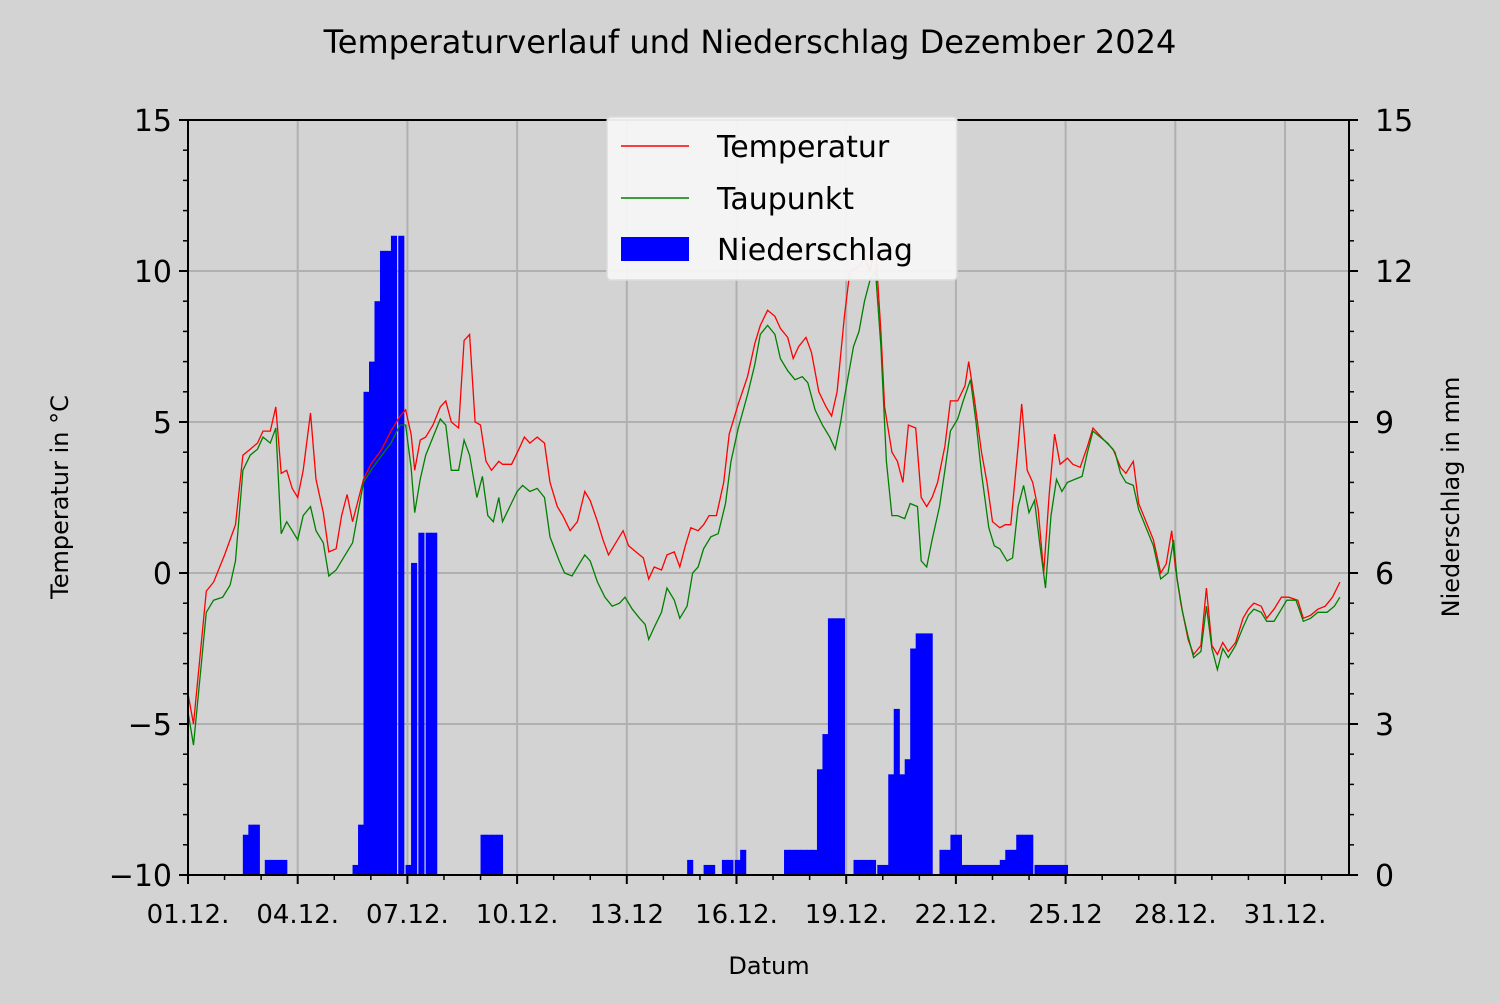 This screenshot has height=1004, width=1500. I want to click on y-left-tick-label: 15, so click(153, 121).